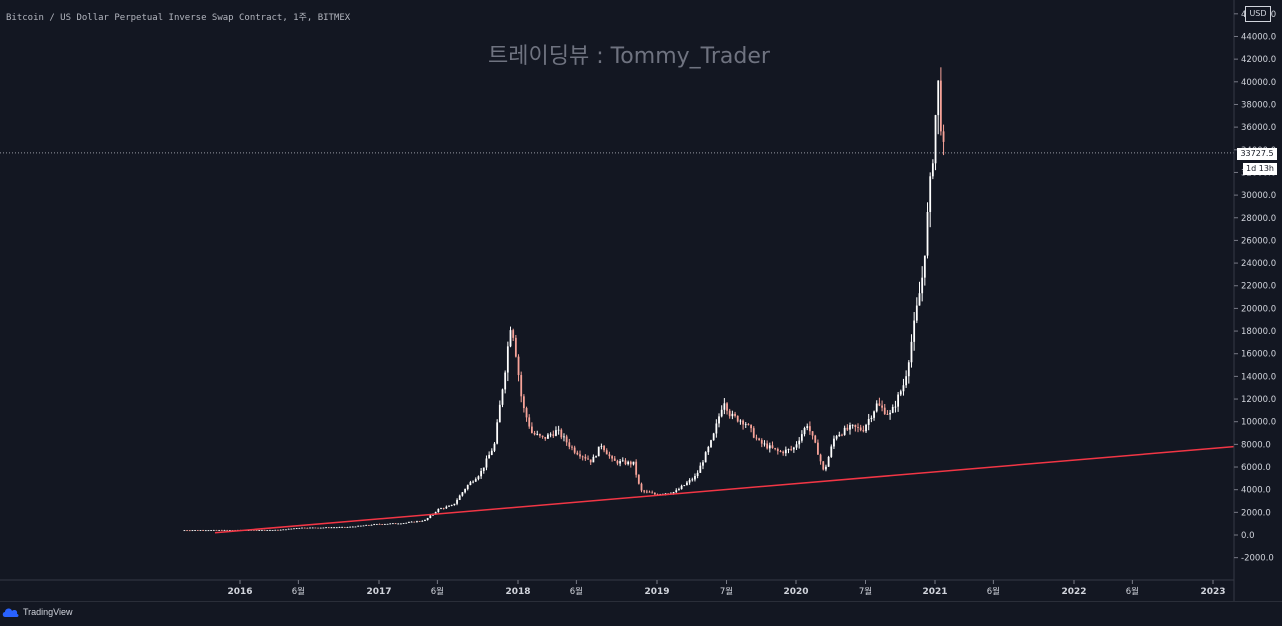 This screenshot has width=1282, height=626. Describe the element at coordinates (1258, 14) in the screenshot. I see `currency-label: USD` at that location.